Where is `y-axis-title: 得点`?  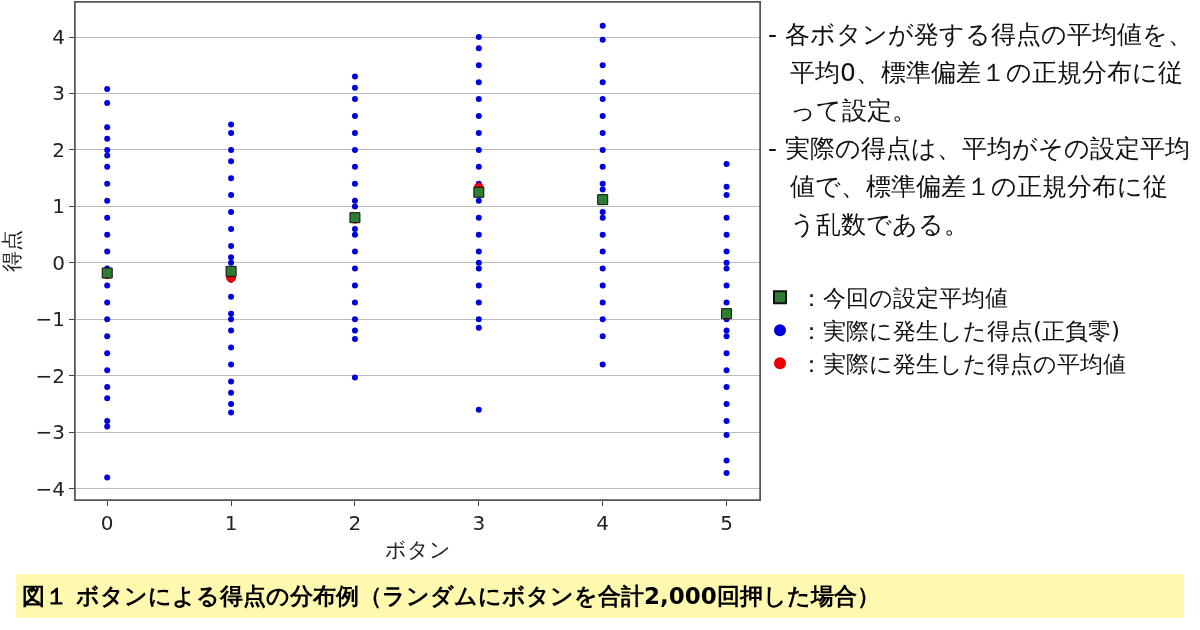
y-axis-title: 得点 is located at coordinates (12, 251).